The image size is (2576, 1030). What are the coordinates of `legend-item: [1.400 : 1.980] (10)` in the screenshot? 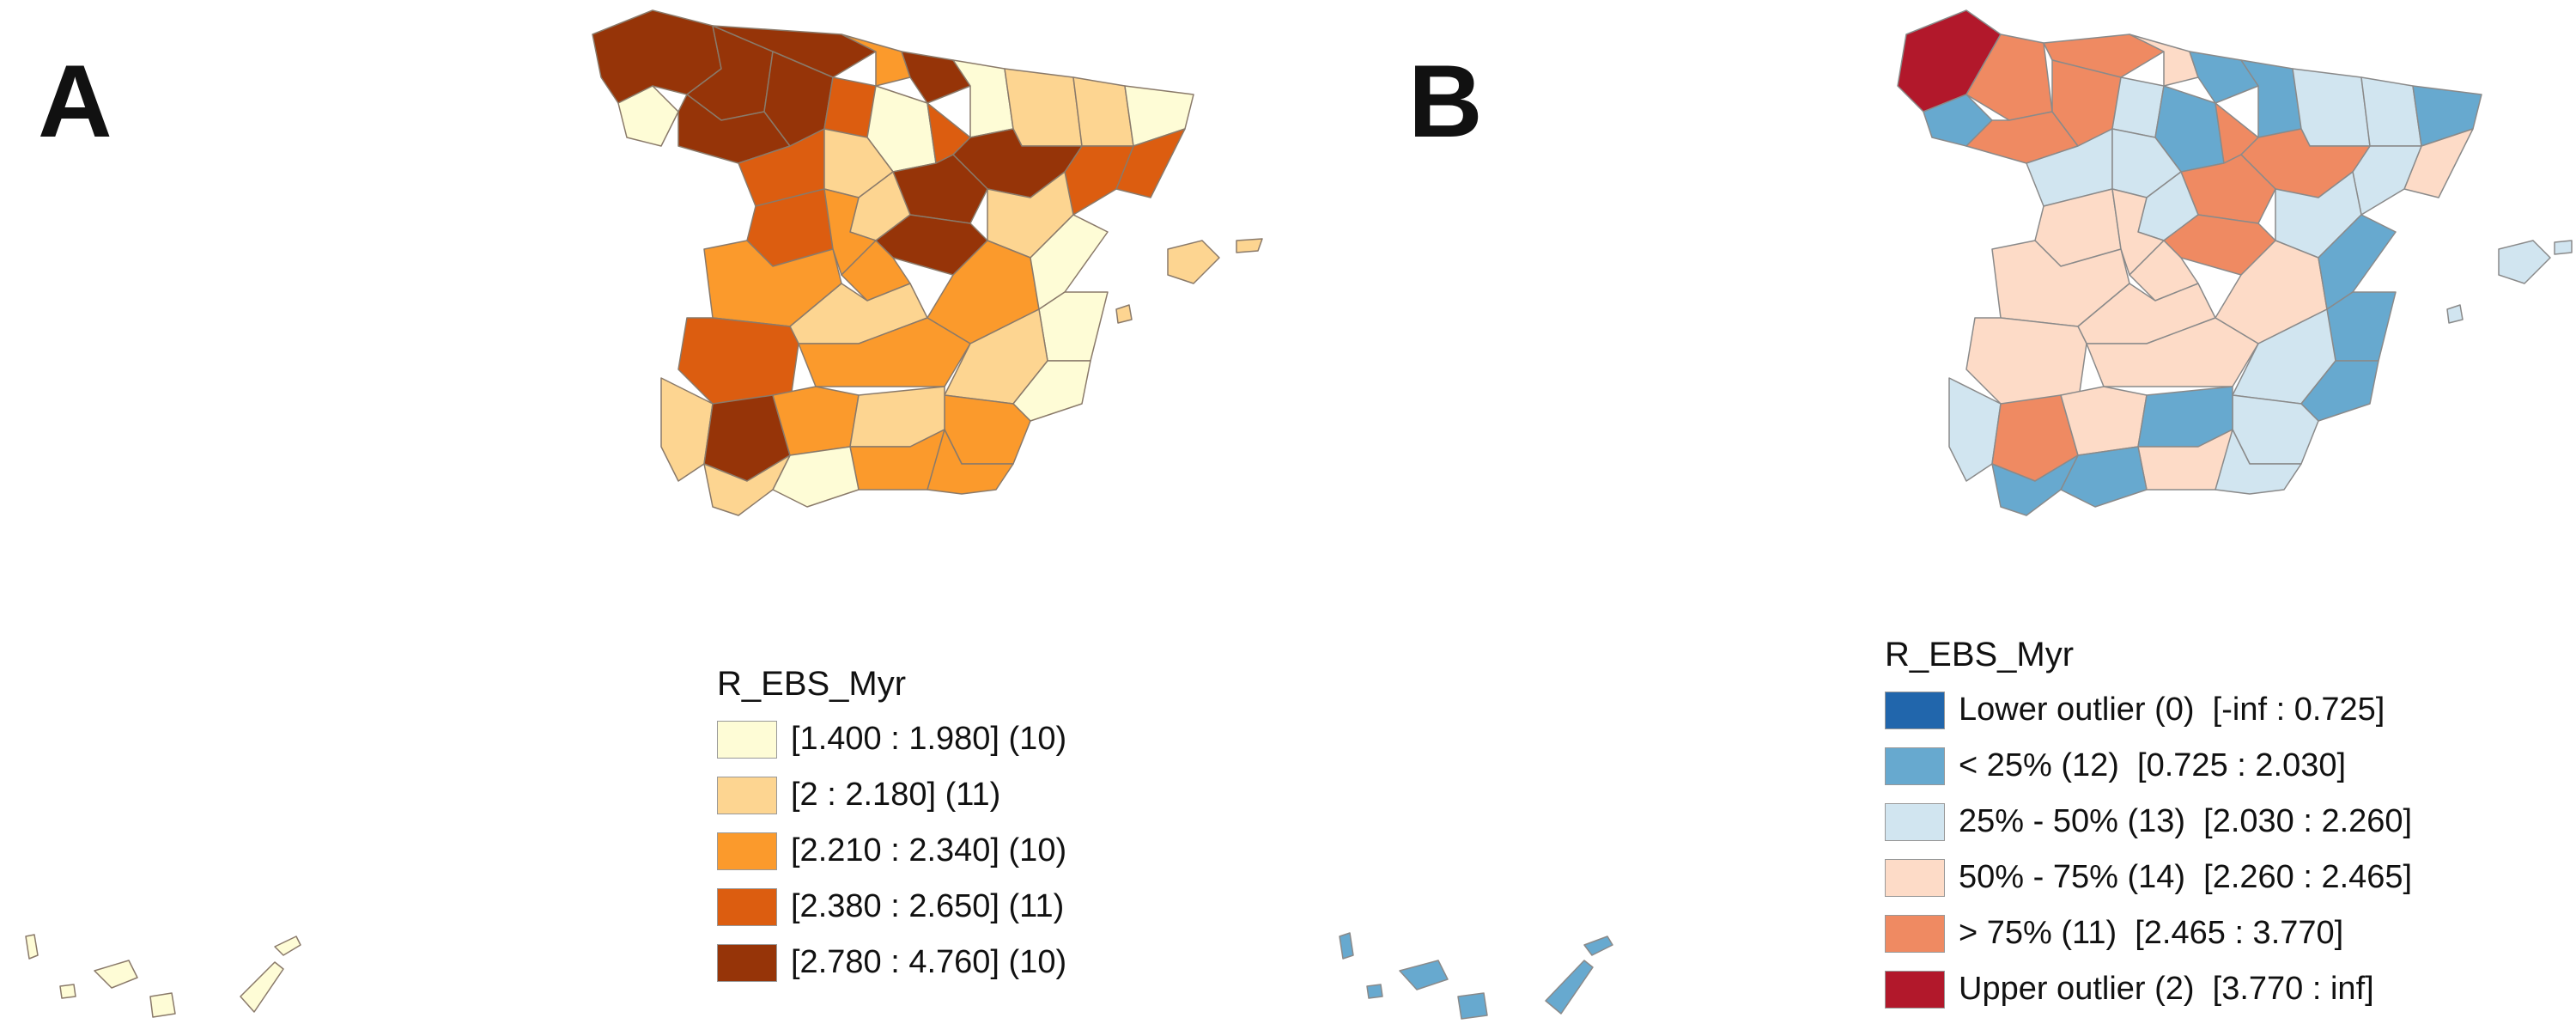 It's located at (892, 739).